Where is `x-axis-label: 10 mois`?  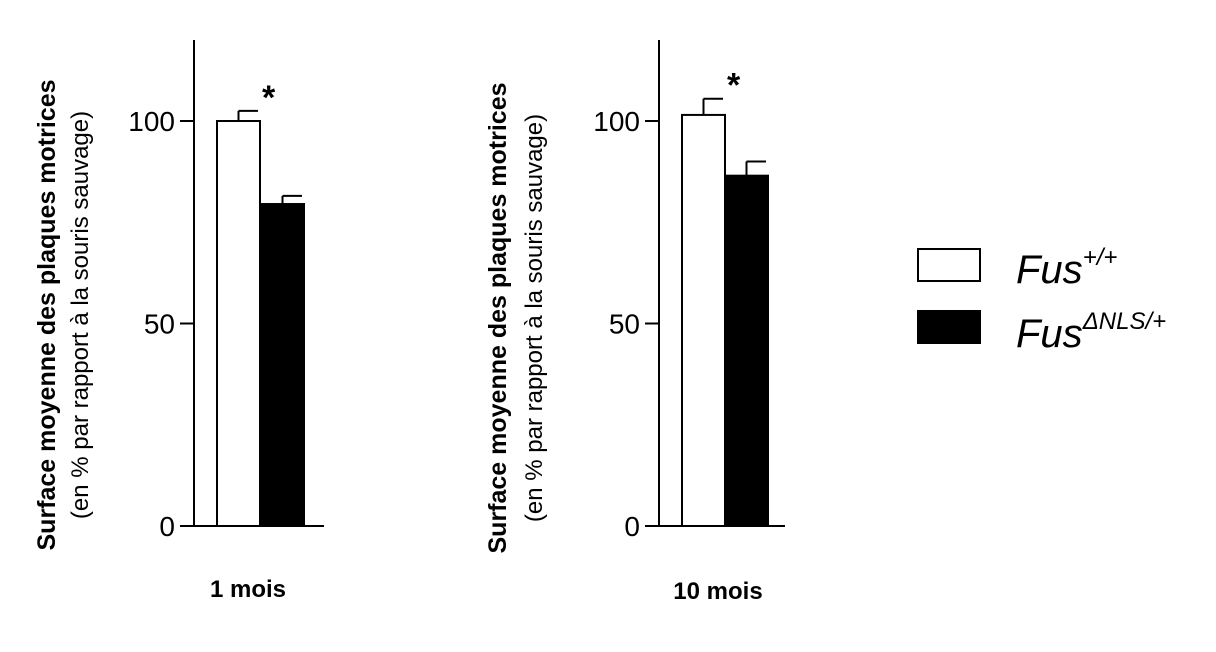 x-axis-label: 10 mois is located at coordinates (717, 591).